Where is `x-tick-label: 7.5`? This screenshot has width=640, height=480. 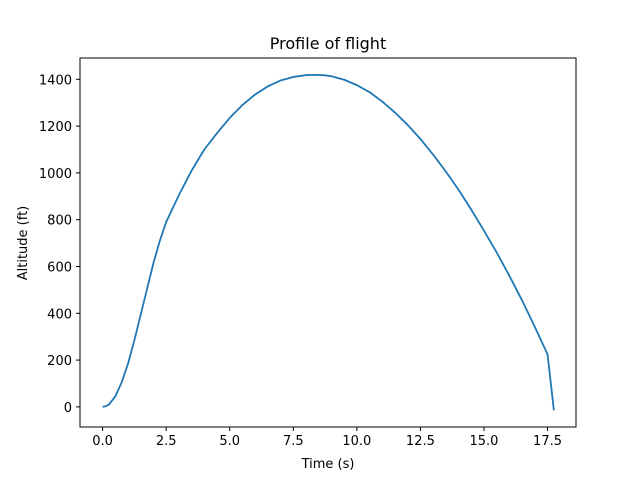 x-tick-label: 7.5 is located at coordinates (293, 441).